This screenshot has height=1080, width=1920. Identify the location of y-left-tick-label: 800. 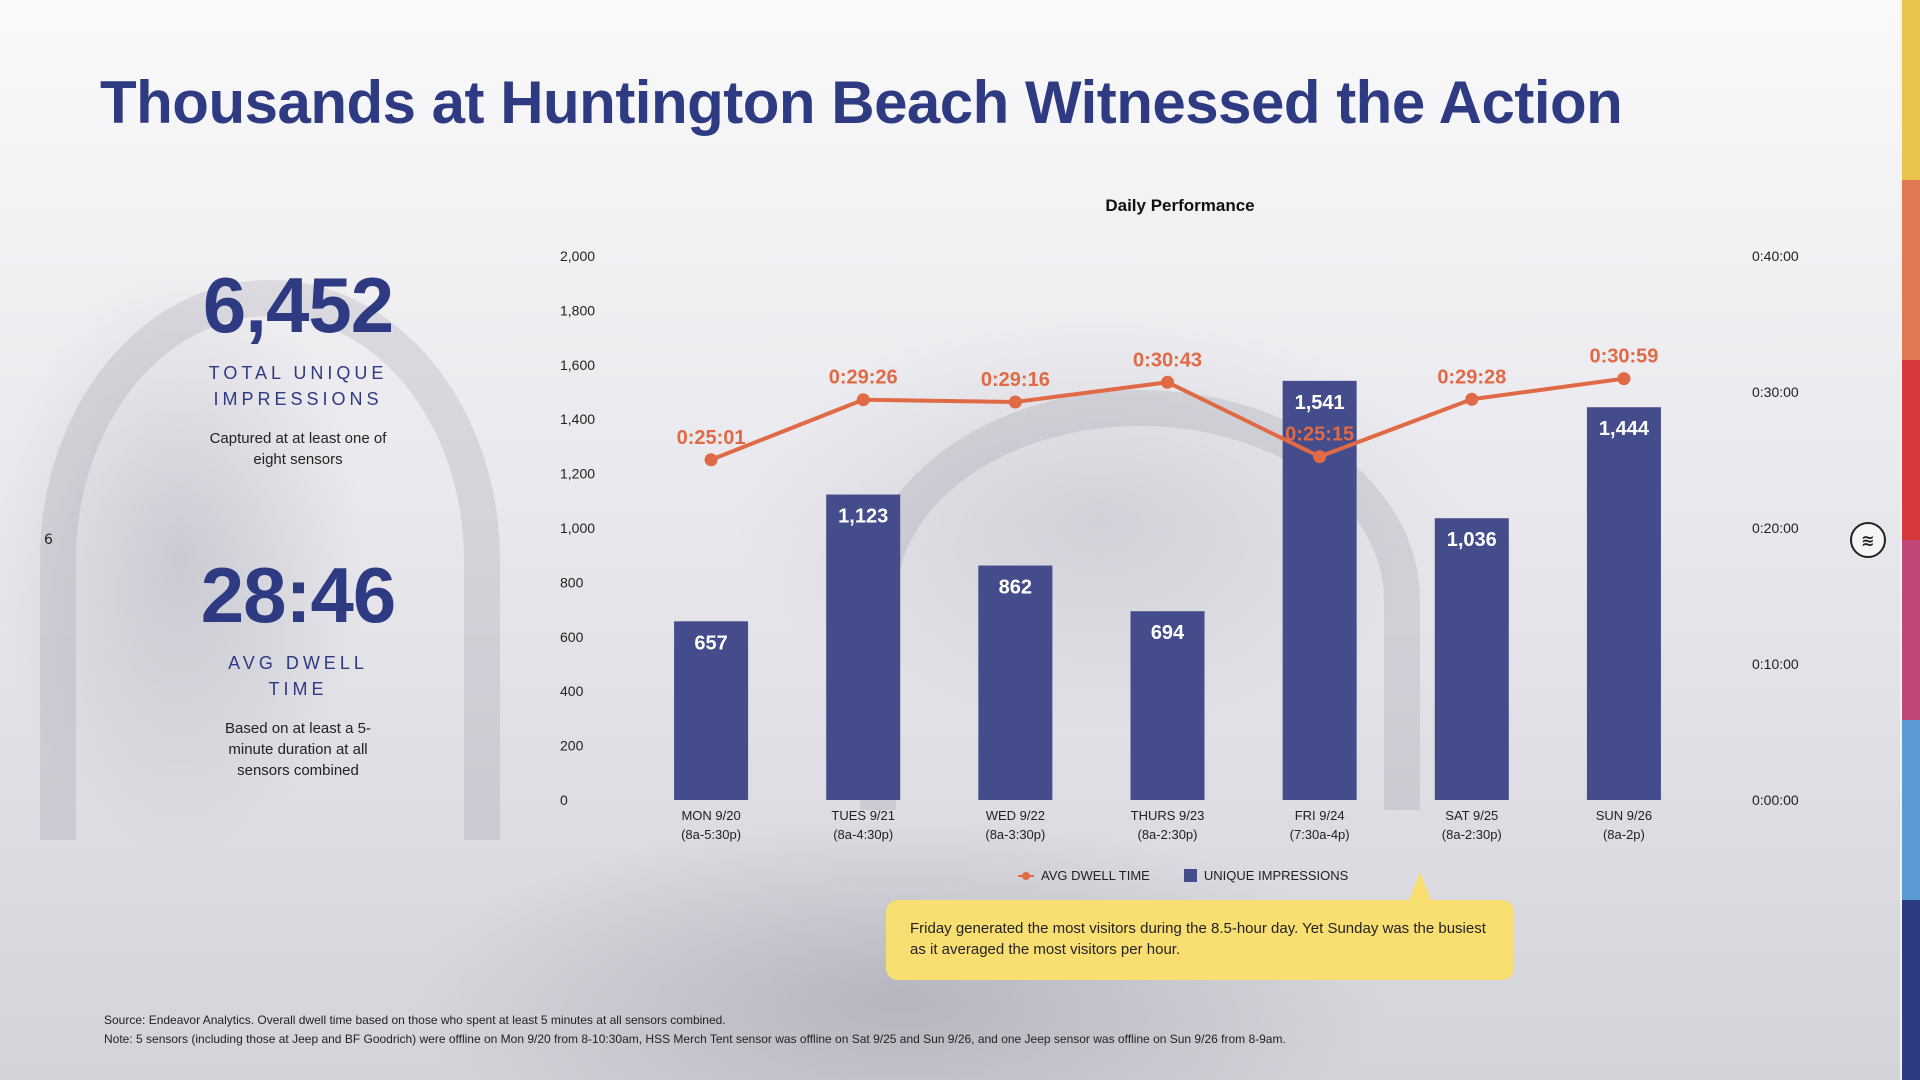
(572, 582).